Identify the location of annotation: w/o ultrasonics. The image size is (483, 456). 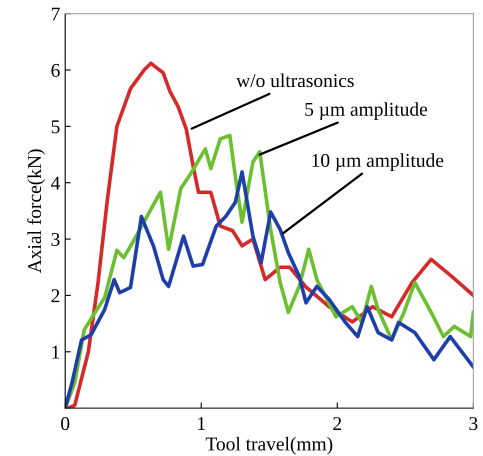
(295, 80).